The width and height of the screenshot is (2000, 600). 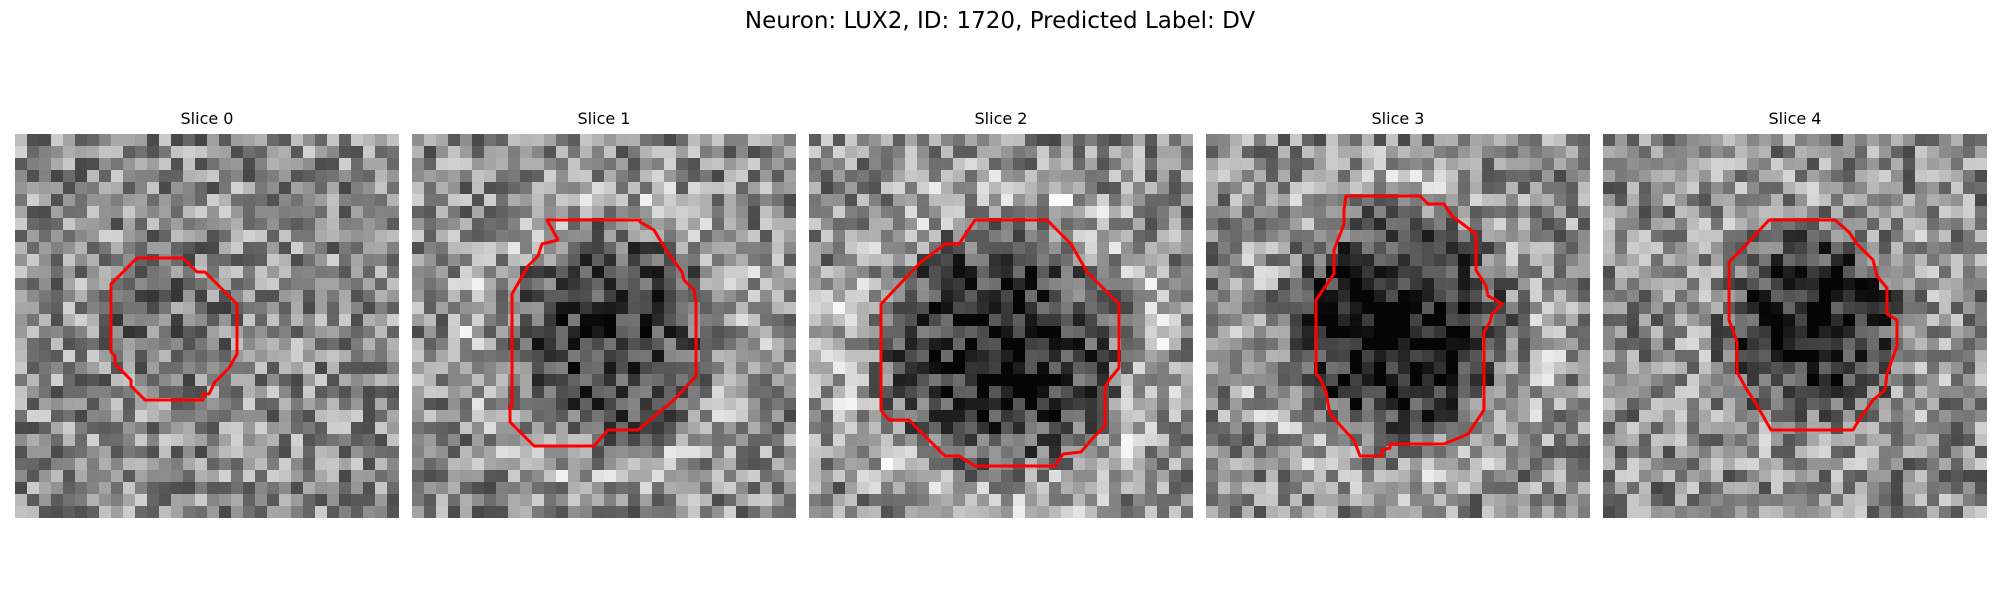 I want to click on slice-panel-3: Slice 3, so click(x=1398, y=313).